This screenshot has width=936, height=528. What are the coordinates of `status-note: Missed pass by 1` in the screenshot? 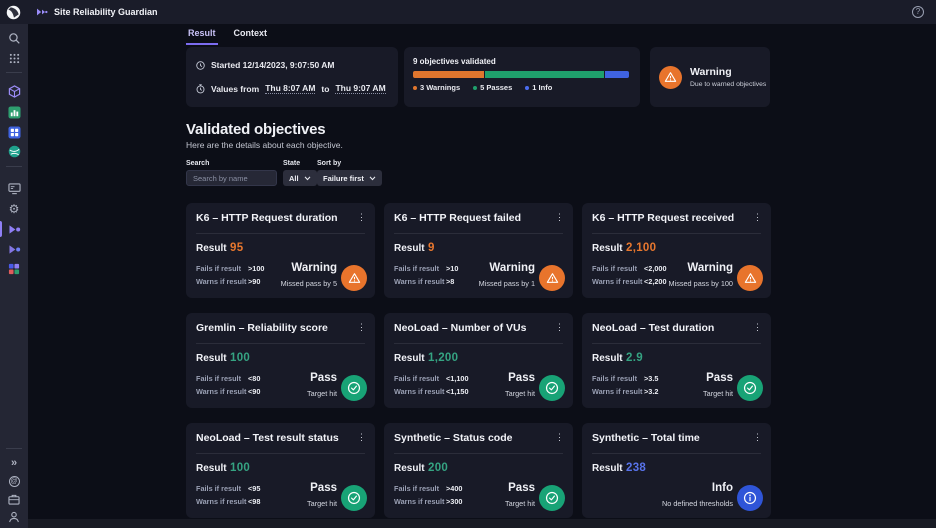 It's located at (506, 283).